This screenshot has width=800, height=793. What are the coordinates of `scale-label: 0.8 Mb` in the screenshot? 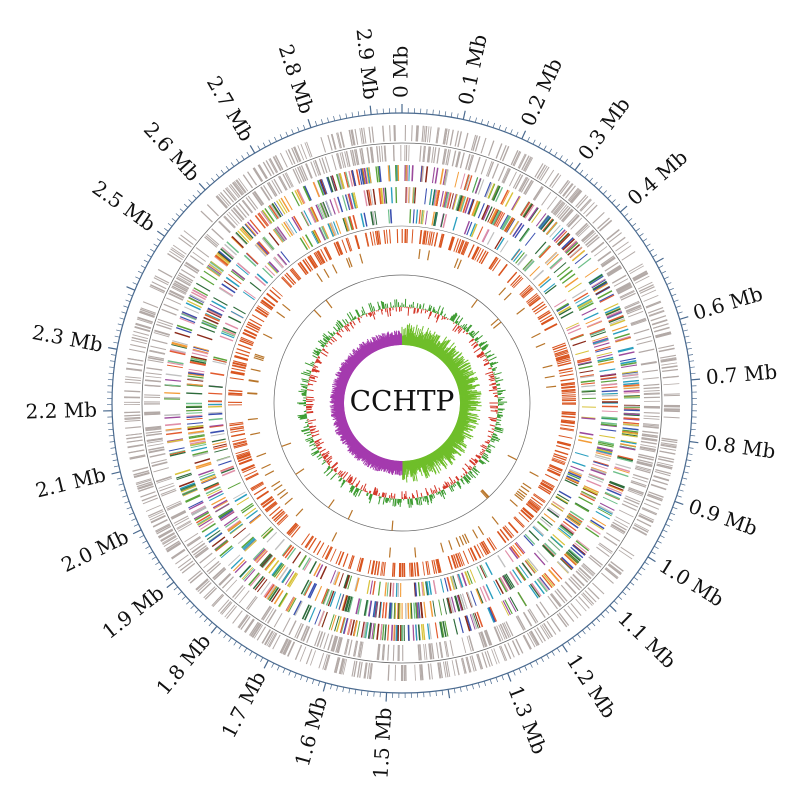 It's located at (740, 446).